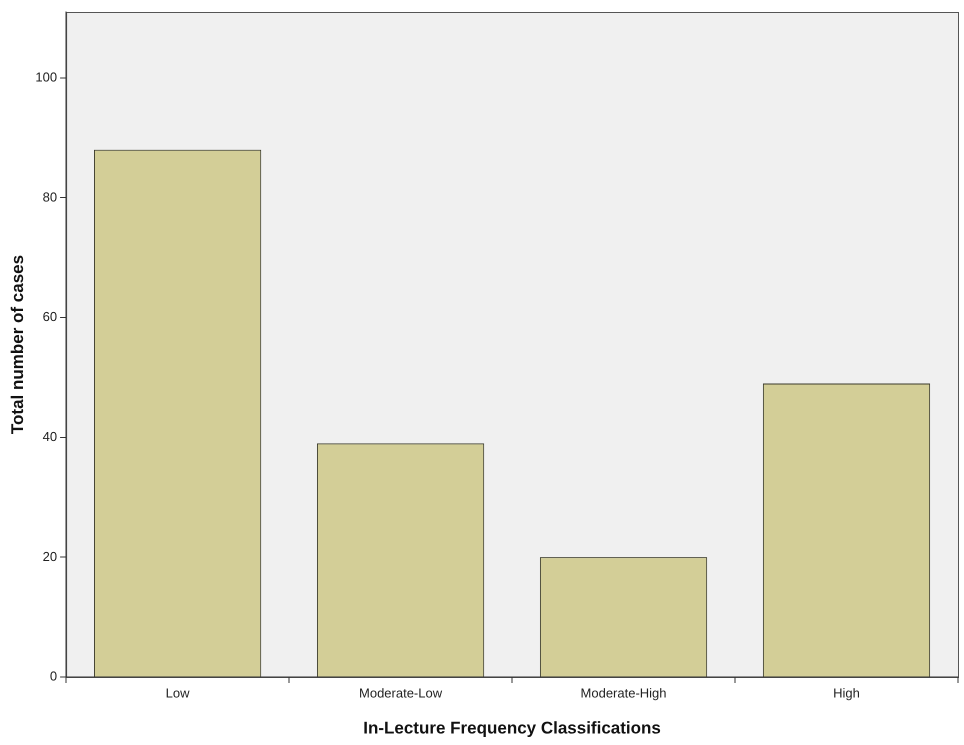 This screenshot has width=964, height=745. Describe the element at coordinates (54, 676) in the screenshot. I see `y-tick-label: 0` at that location.